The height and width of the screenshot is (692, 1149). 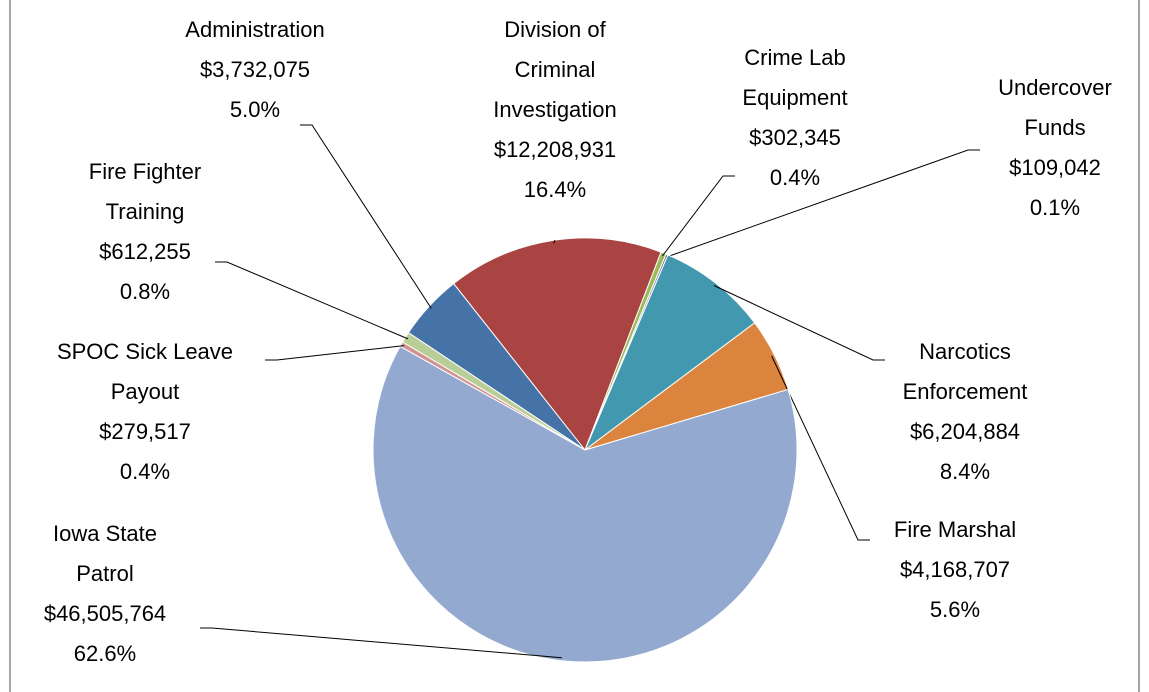 What do you see at coordinates (965, 471) in the screenshot?
I see `slice-percent: 8.4%` at bounding box center [965, 471].